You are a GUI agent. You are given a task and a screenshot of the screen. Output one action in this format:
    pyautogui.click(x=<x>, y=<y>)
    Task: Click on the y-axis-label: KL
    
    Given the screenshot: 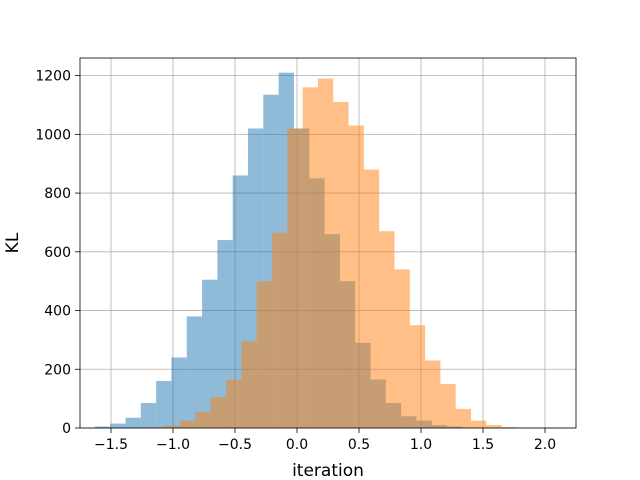 What is the action you would take?
    pyautogui.click(x=13, y=242)
    